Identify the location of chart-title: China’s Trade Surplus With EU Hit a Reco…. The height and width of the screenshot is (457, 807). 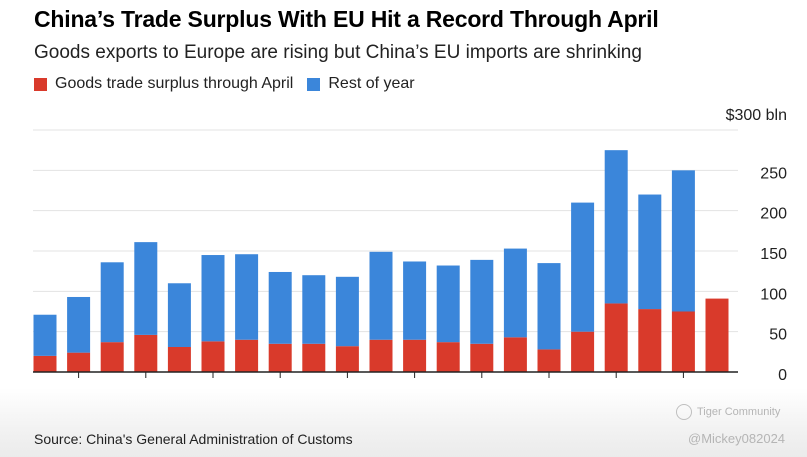
(346, 19).